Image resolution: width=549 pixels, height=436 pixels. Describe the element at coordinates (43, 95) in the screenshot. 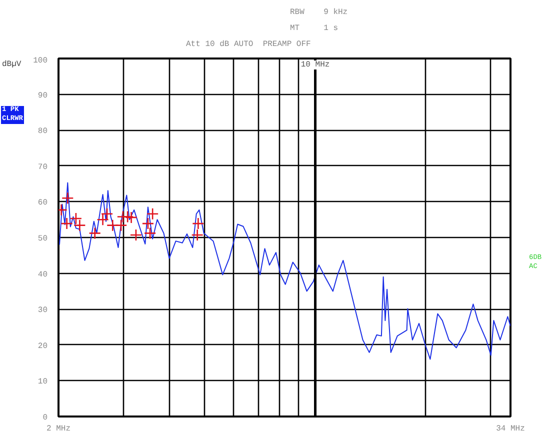

I see `y-tick-label: 90` at that location.